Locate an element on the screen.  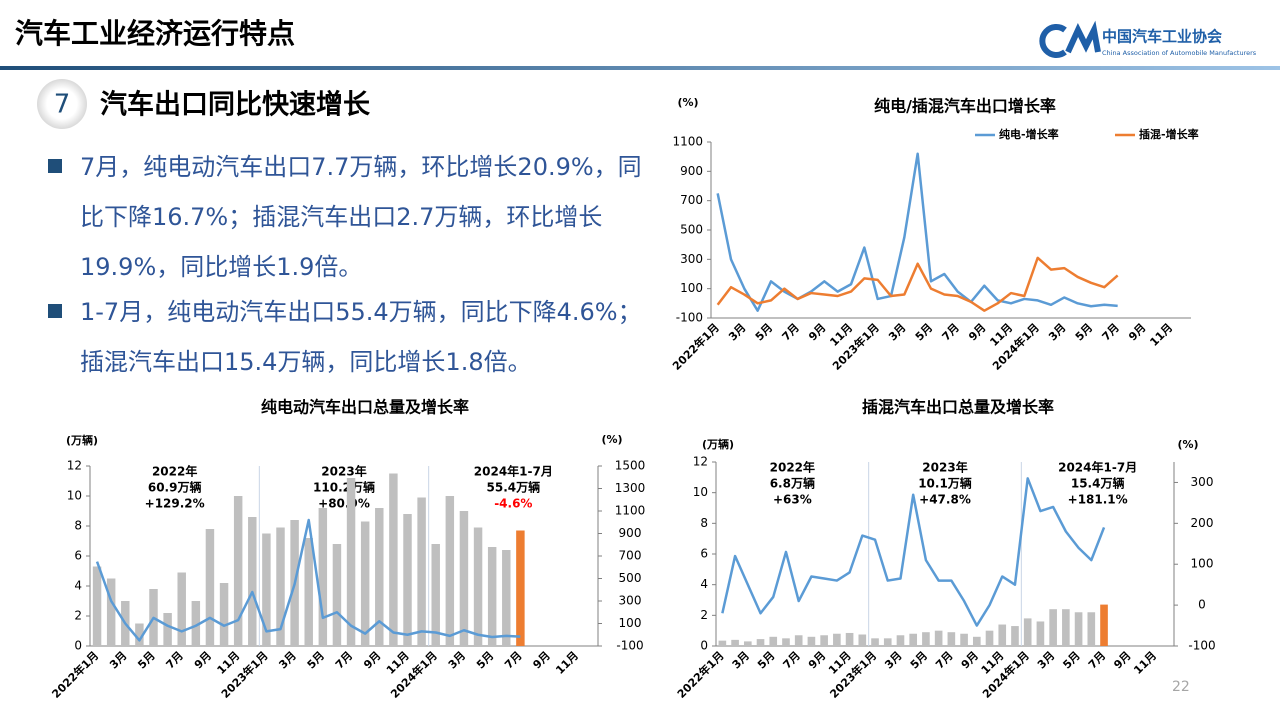
y-tick-label: 700 is located at coordinates (691, 200).